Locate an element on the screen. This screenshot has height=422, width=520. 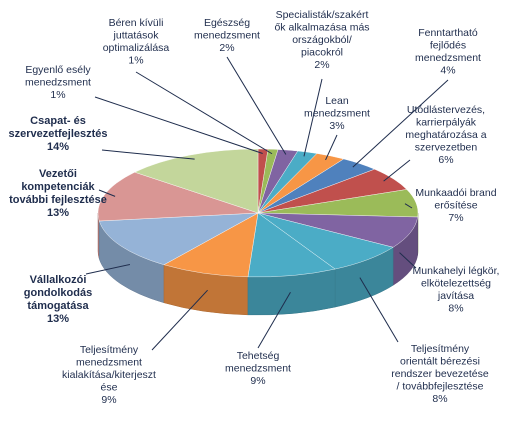
slice-label-line: szervezetben is located at coordinates (446, 148).